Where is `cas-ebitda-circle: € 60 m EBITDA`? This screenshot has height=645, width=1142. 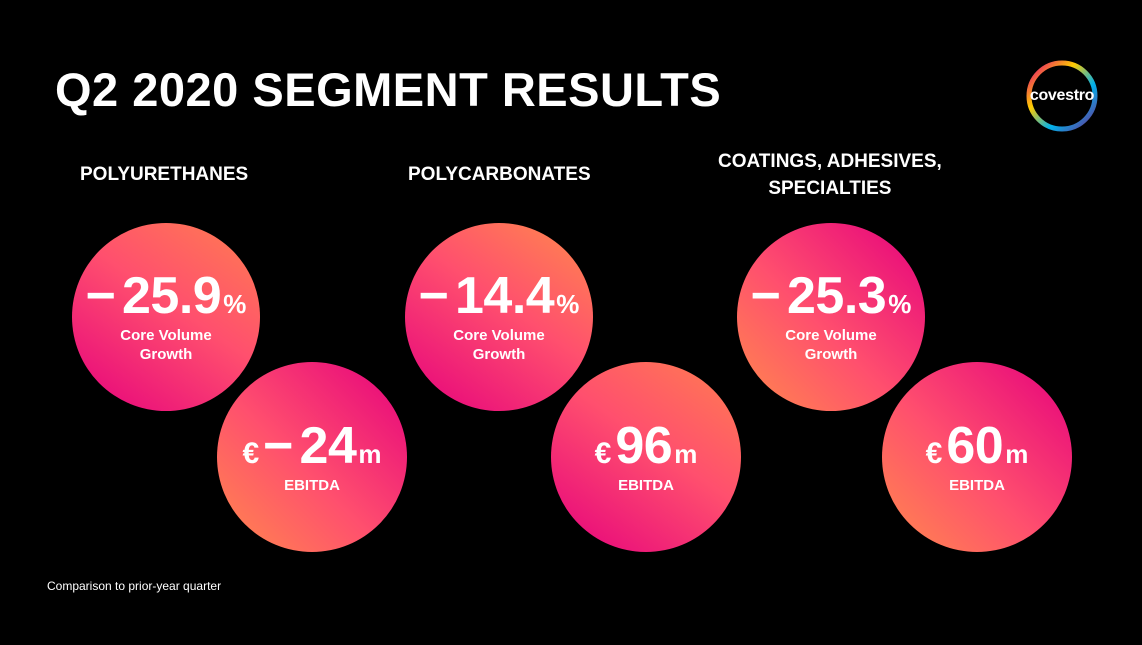
cas-ebitda-circle: € 60 m EBITDA is located at coordinates (977, 457).